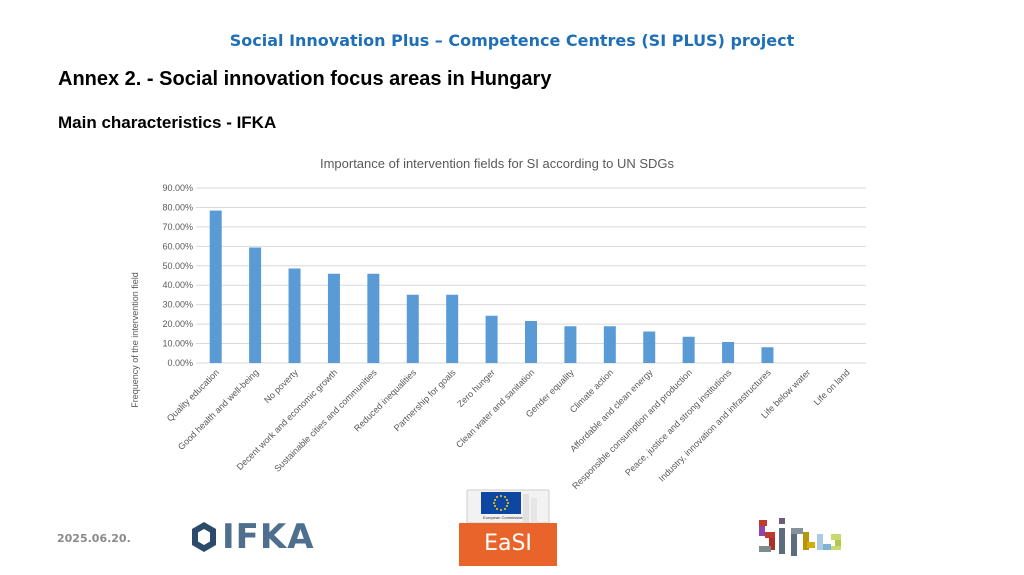 This screenshot has width=1024, height=575. Describe the element at coordinates (177, 285) in the screenshot. I see `y-tick-label: 40.00%` at that location.